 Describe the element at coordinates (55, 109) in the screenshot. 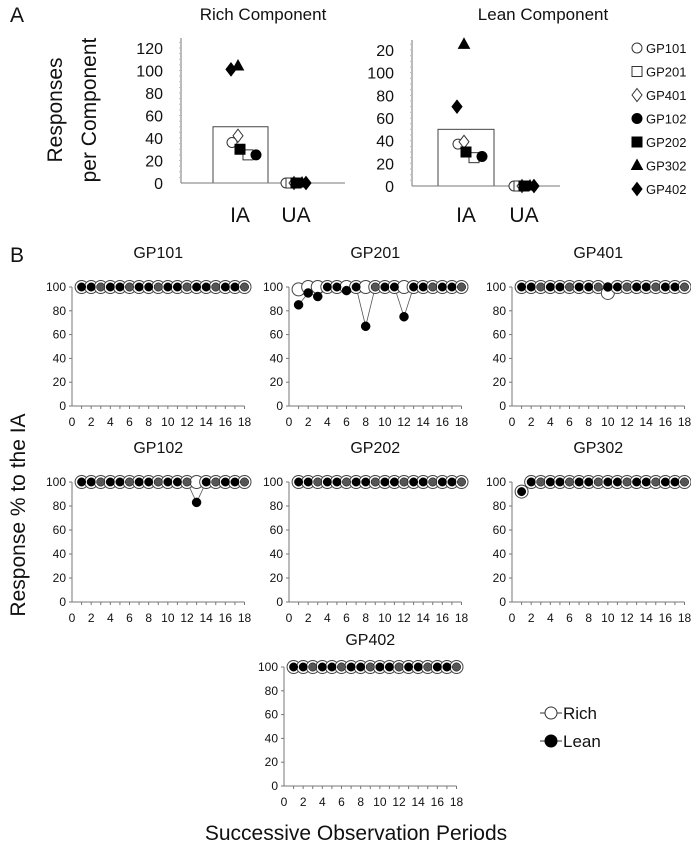

I see `y-axis-title-line1: Responses` at that location.